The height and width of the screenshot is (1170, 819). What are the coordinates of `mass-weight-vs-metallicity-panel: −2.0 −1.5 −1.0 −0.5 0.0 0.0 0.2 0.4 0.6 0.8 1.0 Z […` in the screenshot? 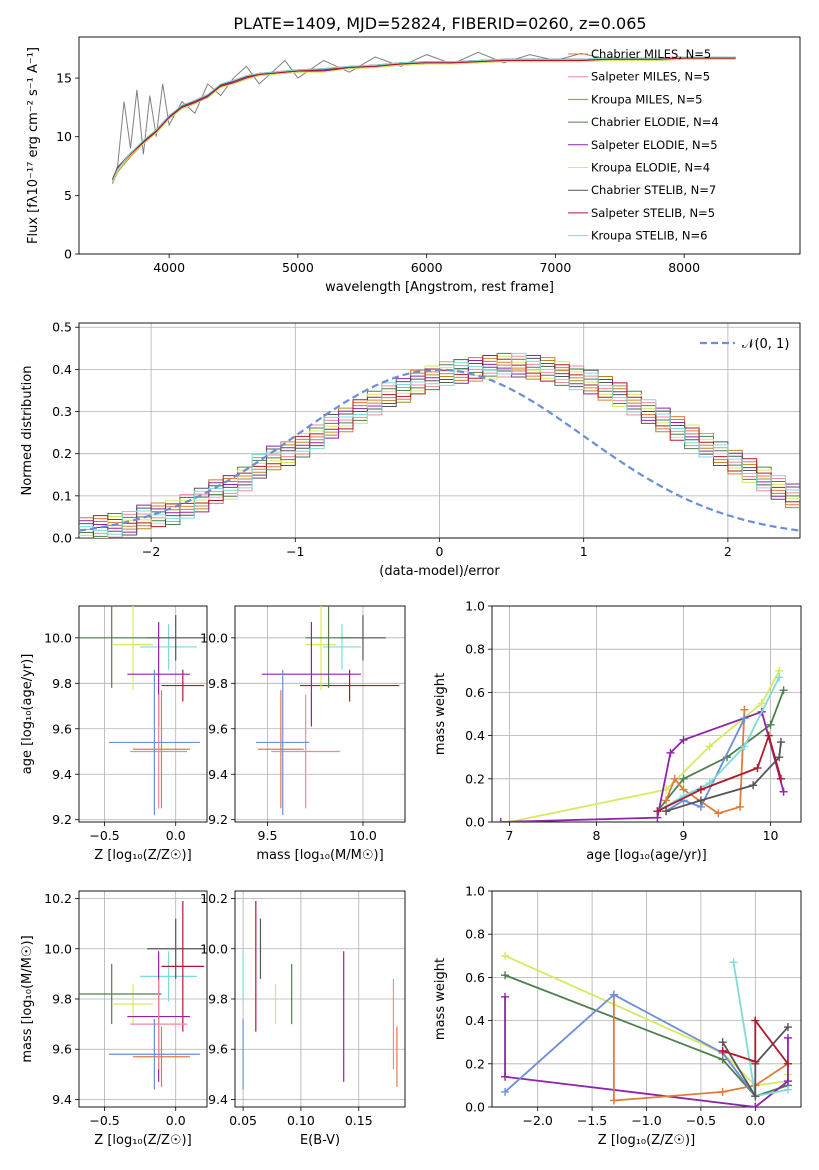 It's located at (617, 1016).